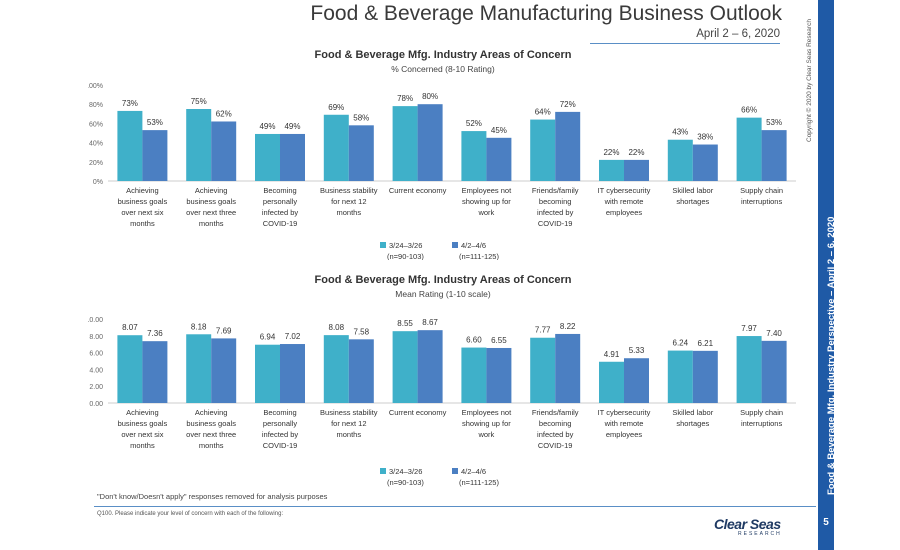 The image size is (900, 550). Describe the element at coordinates (612, 354) in the screenshot. I see `data-label: 4.91` at that location.